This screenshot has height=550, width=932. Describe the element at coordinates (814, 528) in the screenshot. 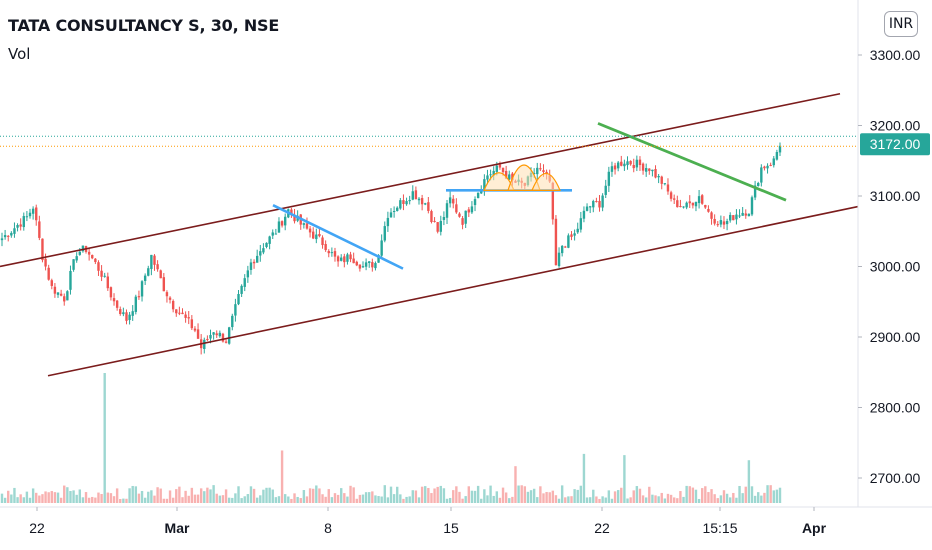

I see `x-tick-label: Apr` at that location.